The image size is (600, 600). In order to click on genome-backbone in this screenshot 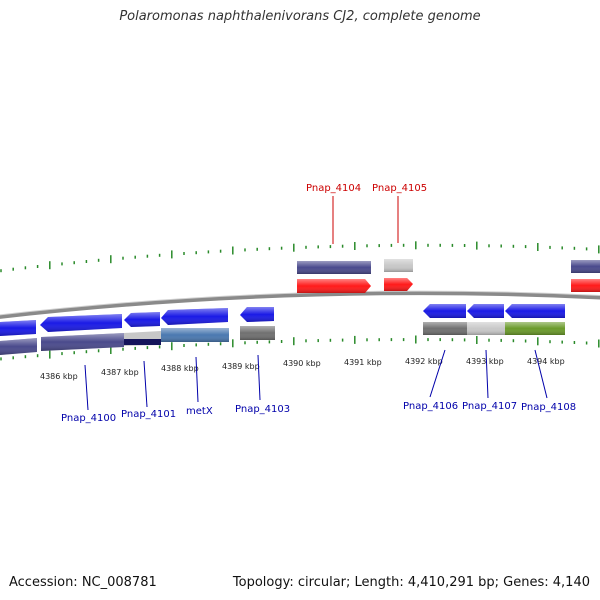, I will do `click(300, 305)`.